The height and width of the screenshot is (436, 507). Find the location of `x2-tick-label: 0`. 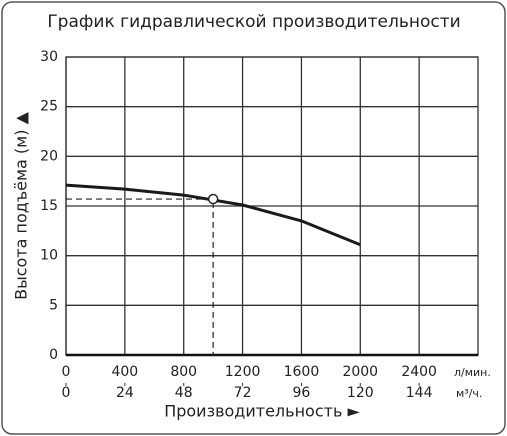

x2-tick-label: 0 is located at coordinates (66, 393).